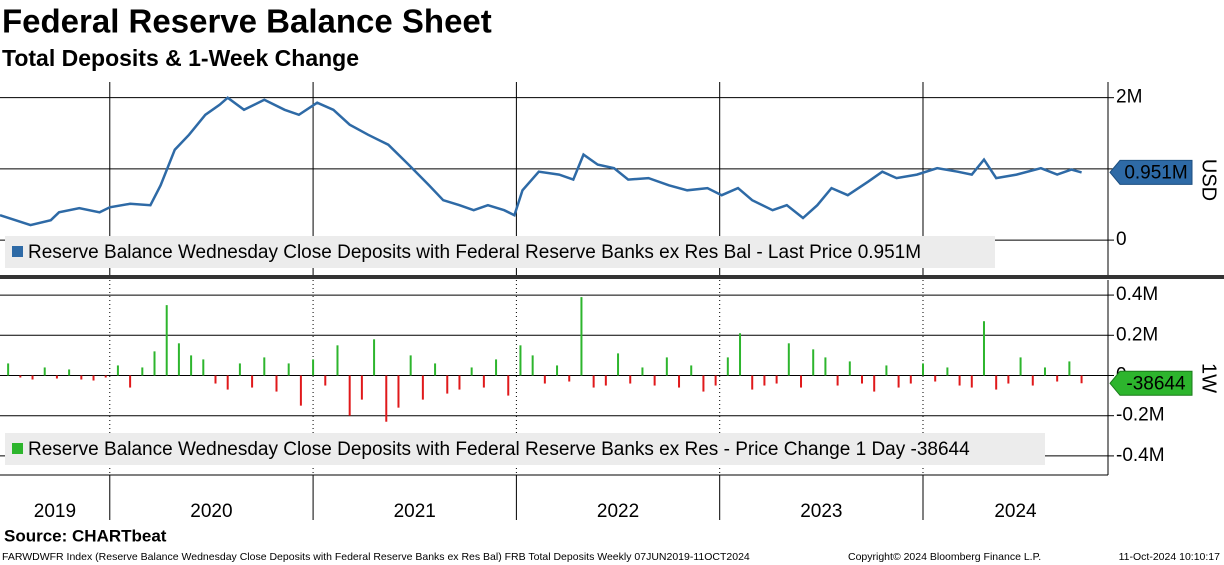 The image size is (1224, 565). Describe the element at coordinates (1140, 415) in the screenshot. I see `y-tick-label: -0.2M` at that location.